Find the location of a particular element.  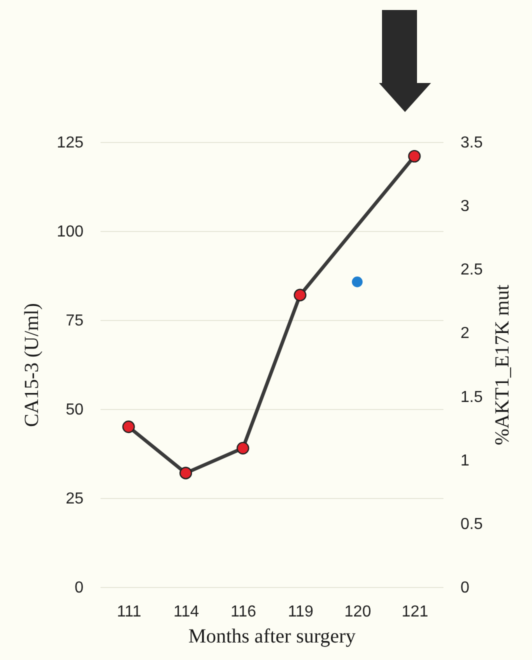

y2-tick-label: 3.5 is located at coordinates (471, 143).